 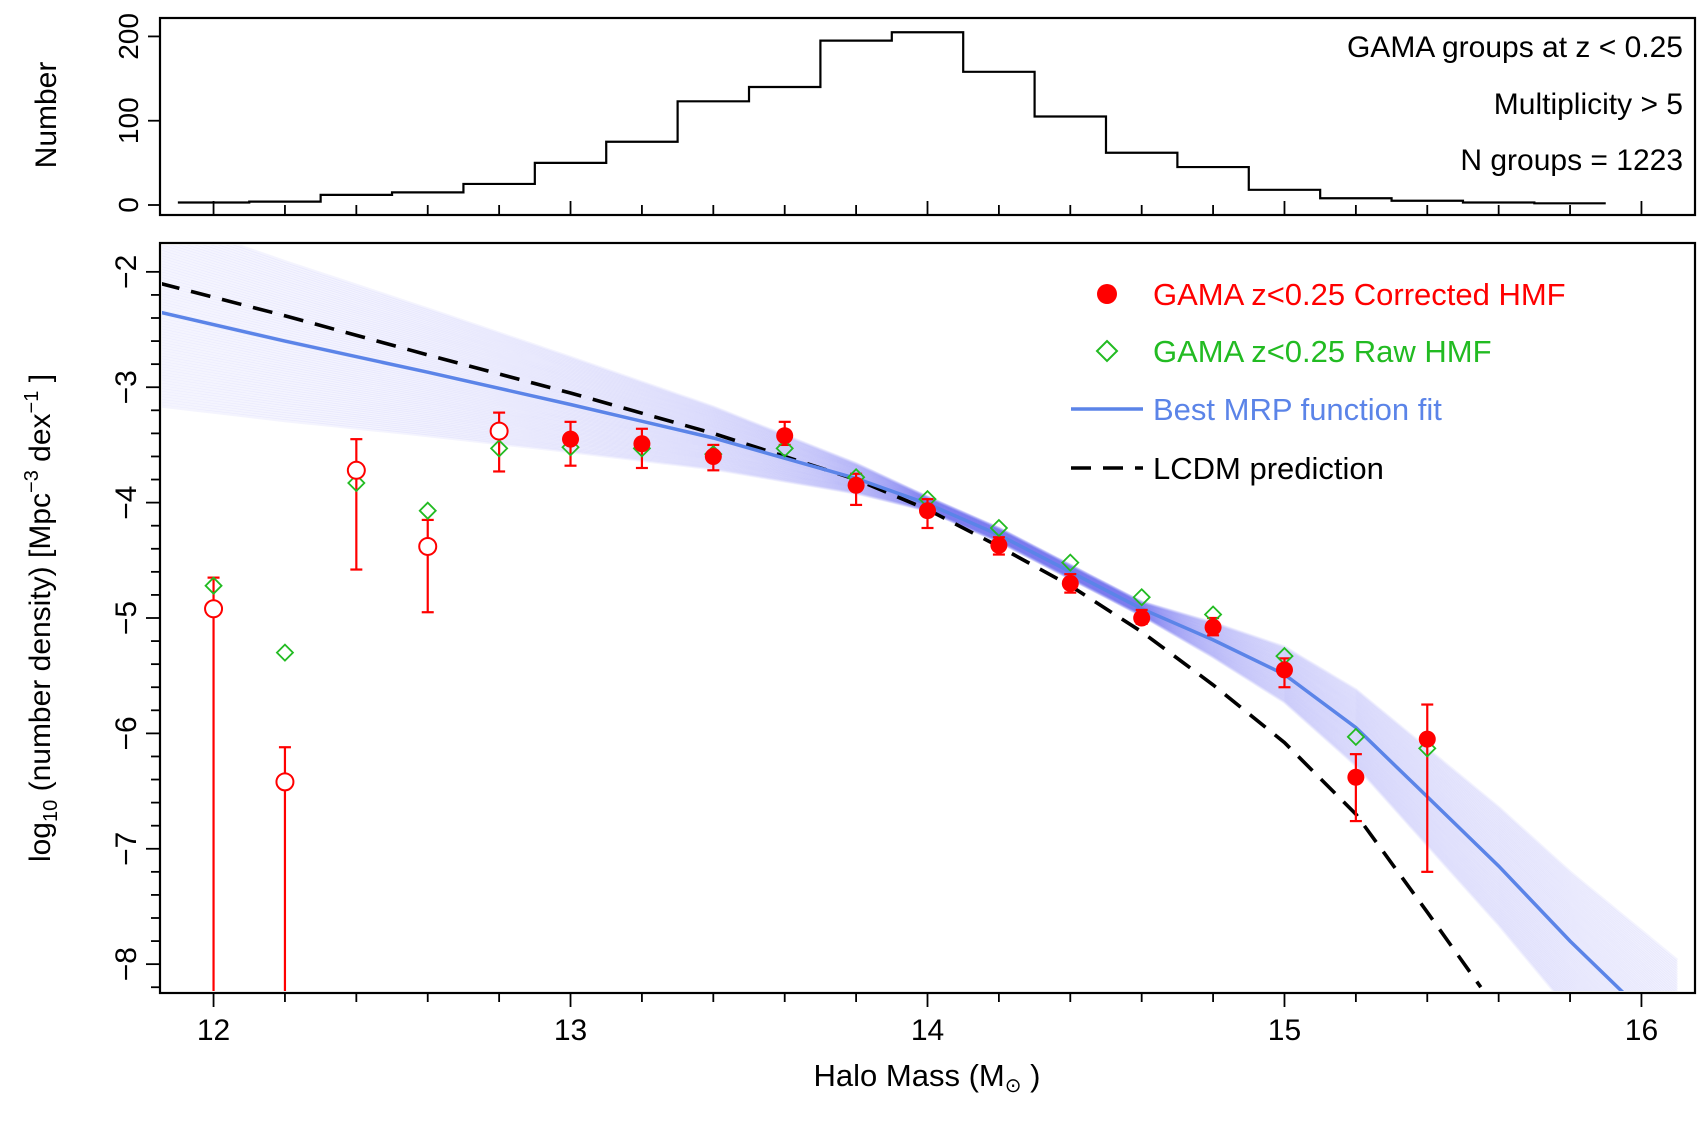 What do you see at coordinates (128, 120) in the screenshot?
I see `histogram-ytick-label: 100` at bounding box center [128, 120].